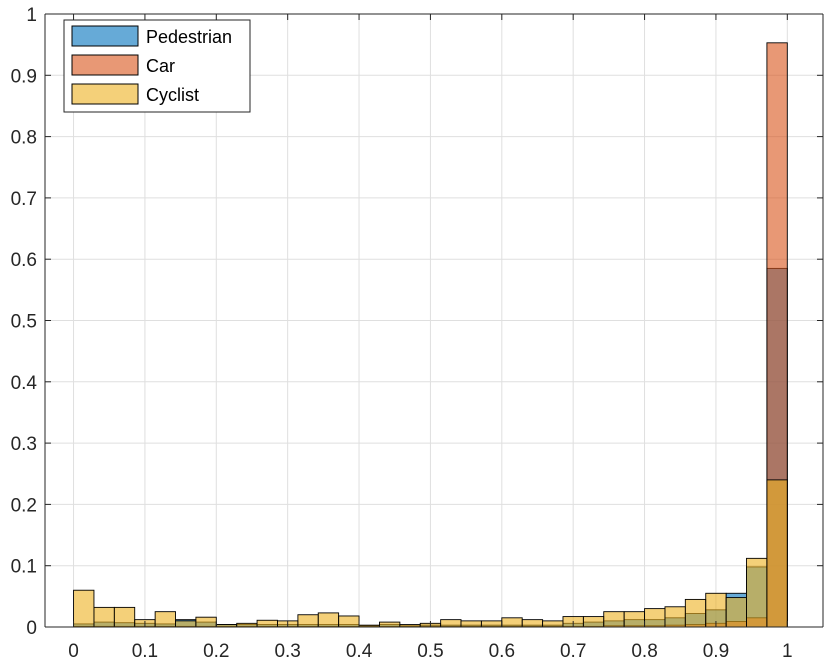  What do you see at coordinates (24, 76) in the screenshot?
I see `y-tick-label: 0.9` at bounding box center [24, 76].